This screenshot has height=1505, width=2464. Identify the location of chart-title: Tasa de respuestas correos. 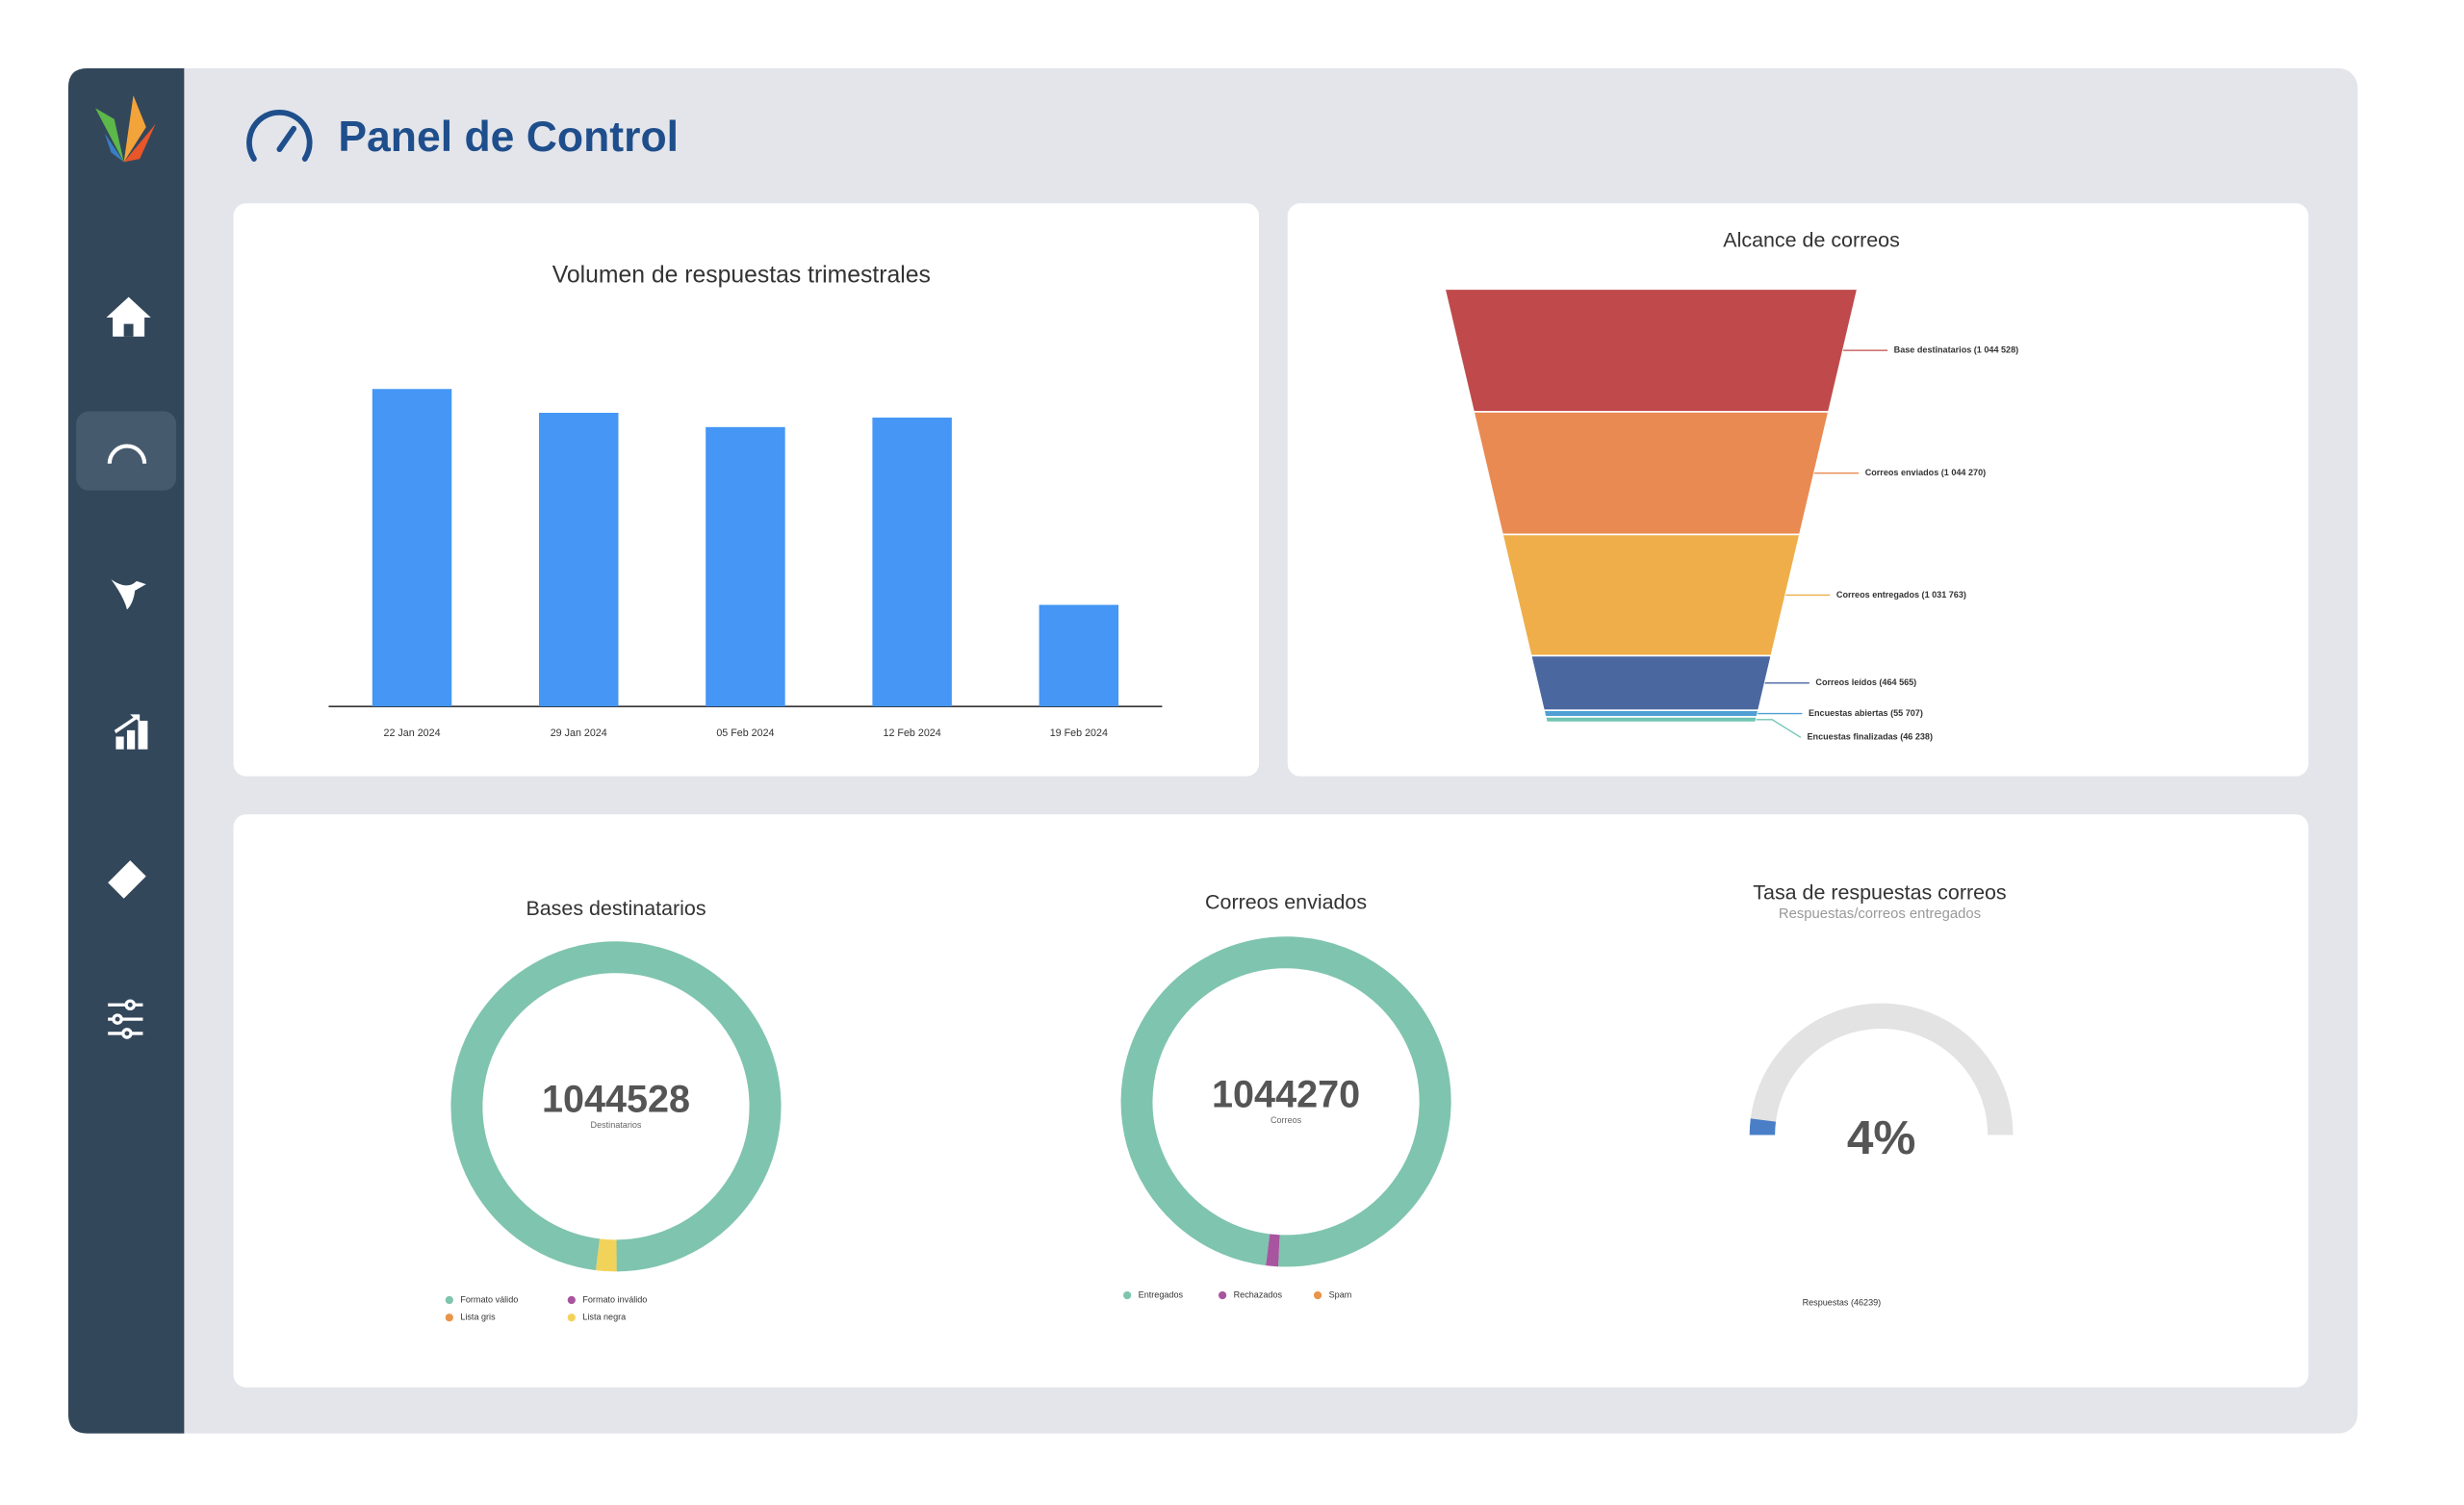
(1879, 892).